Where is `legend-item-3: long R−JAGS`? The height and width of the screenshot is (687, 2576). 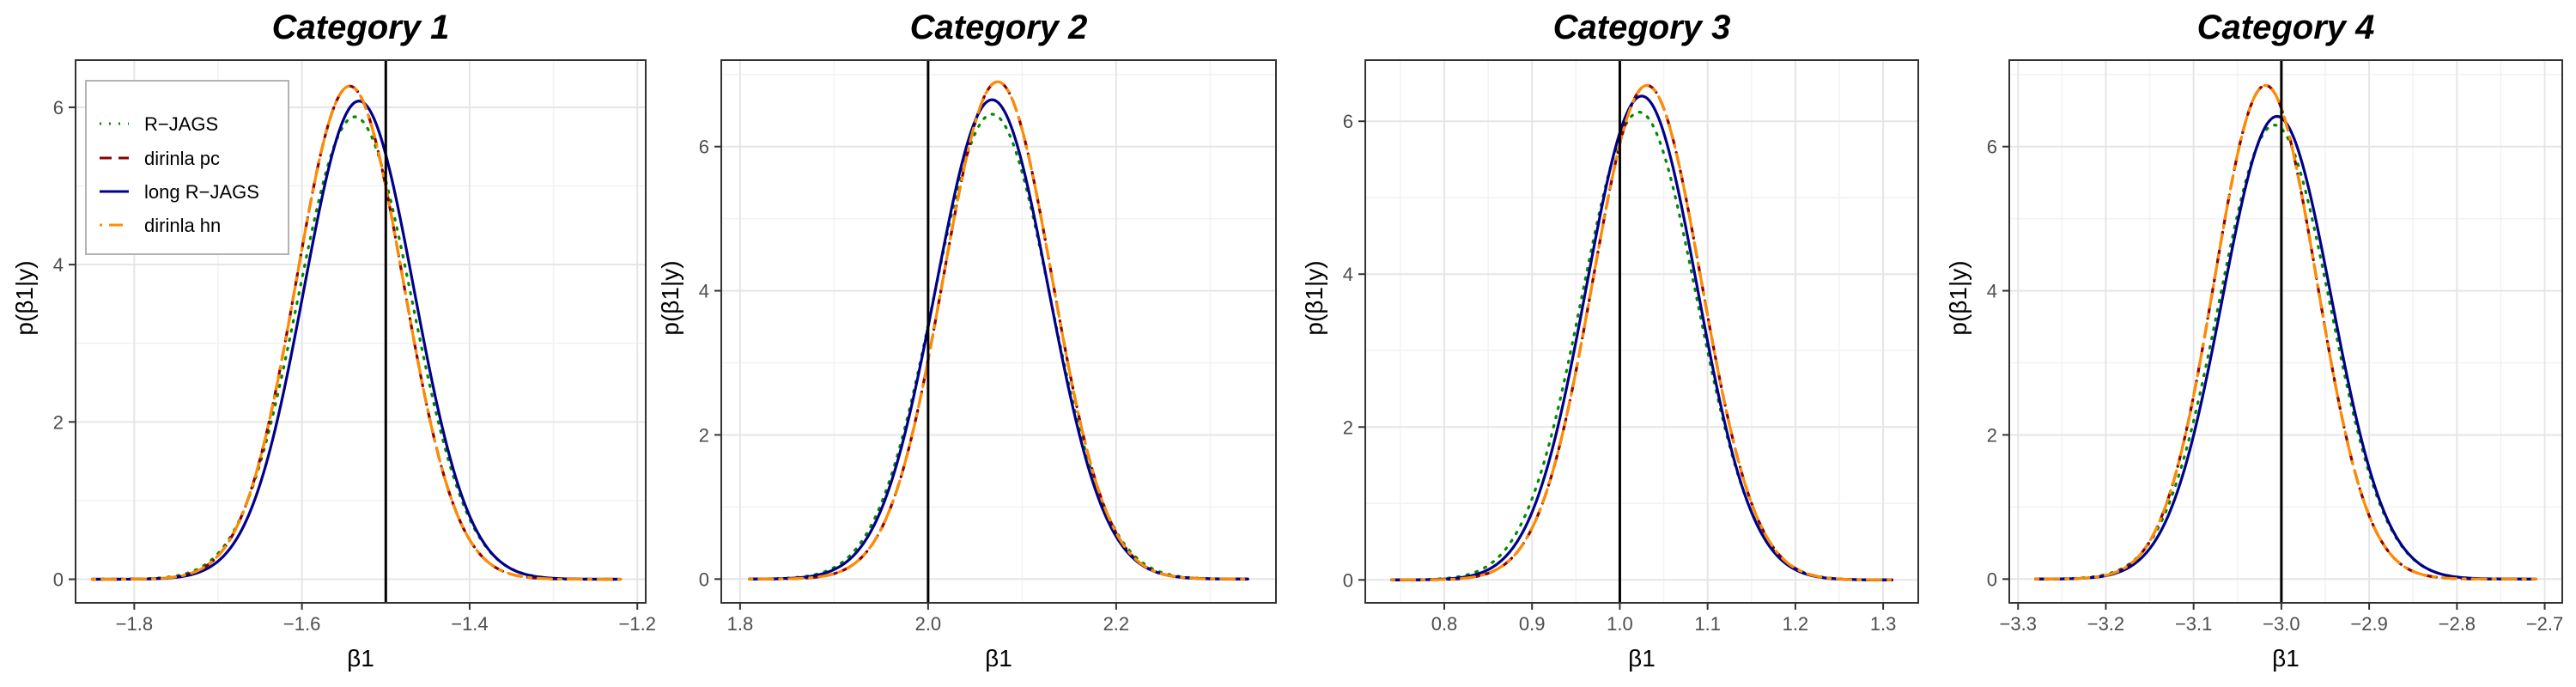
legend-item-3: long R−JAGS is located at coordinates (180, 192).